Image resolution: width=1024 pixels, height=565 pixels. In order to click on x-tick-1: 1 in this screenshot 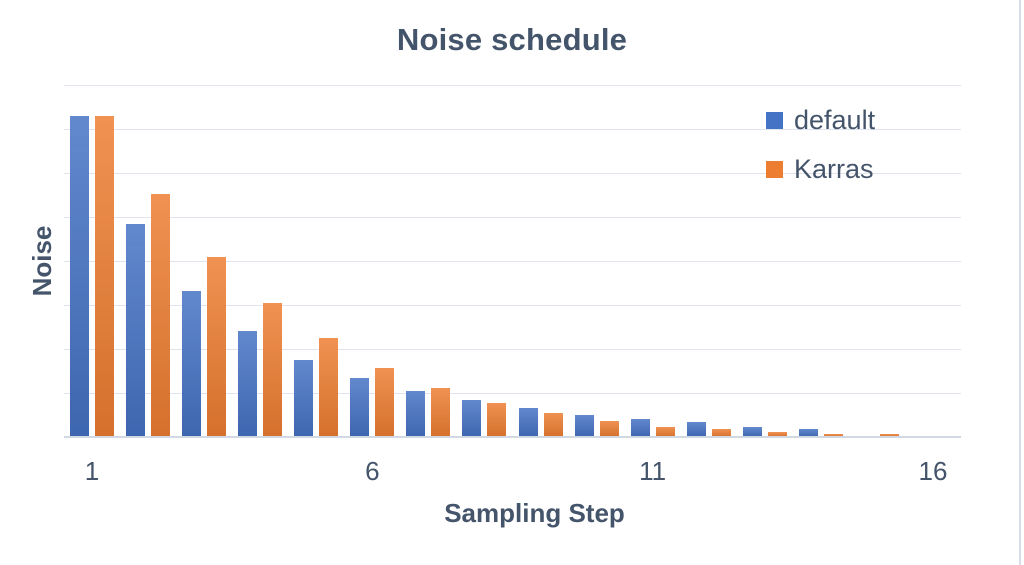, I will do `click(92, 471)`.